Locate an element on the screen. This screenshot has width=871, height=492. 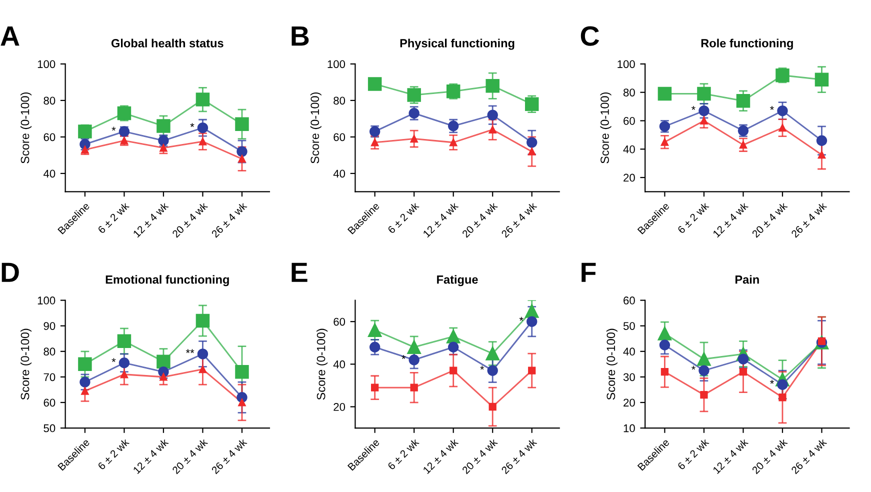
chart-title: Global health status is located at coordinates (167, 43).